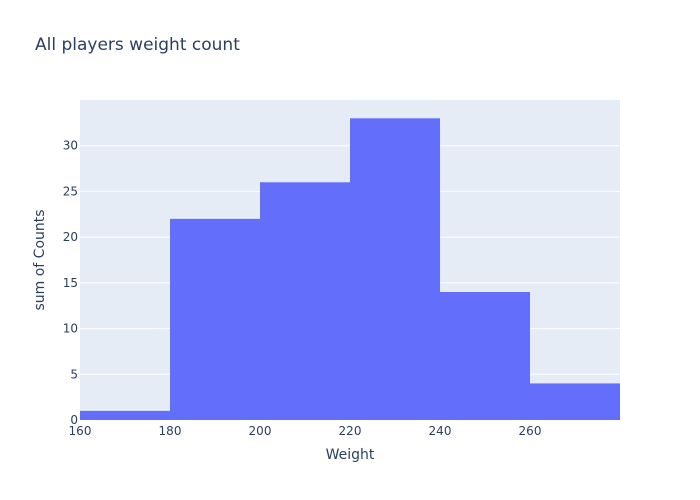 The image size is (700, 500). What do you see at coordinates (305, 431) in the screenshot?
I see `x-axis-ticks: 160 180 200 220 240 260` at bounding box center [305, 431].